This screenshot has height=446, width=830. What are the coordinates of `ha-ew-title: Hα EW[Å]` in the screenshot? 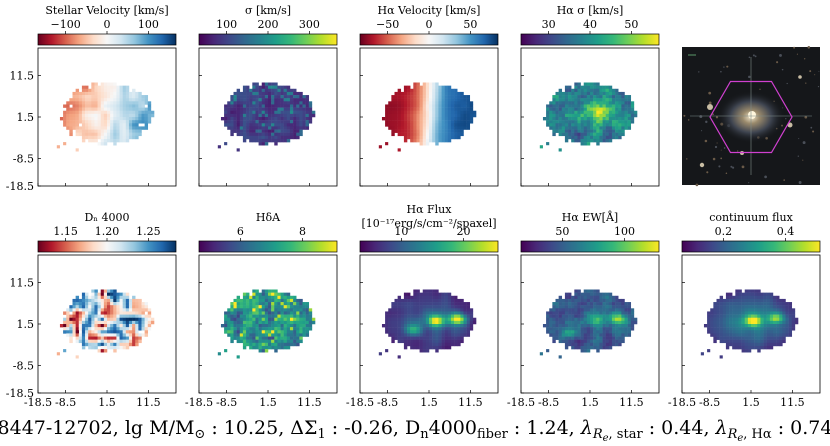 It's located at (590, 217).